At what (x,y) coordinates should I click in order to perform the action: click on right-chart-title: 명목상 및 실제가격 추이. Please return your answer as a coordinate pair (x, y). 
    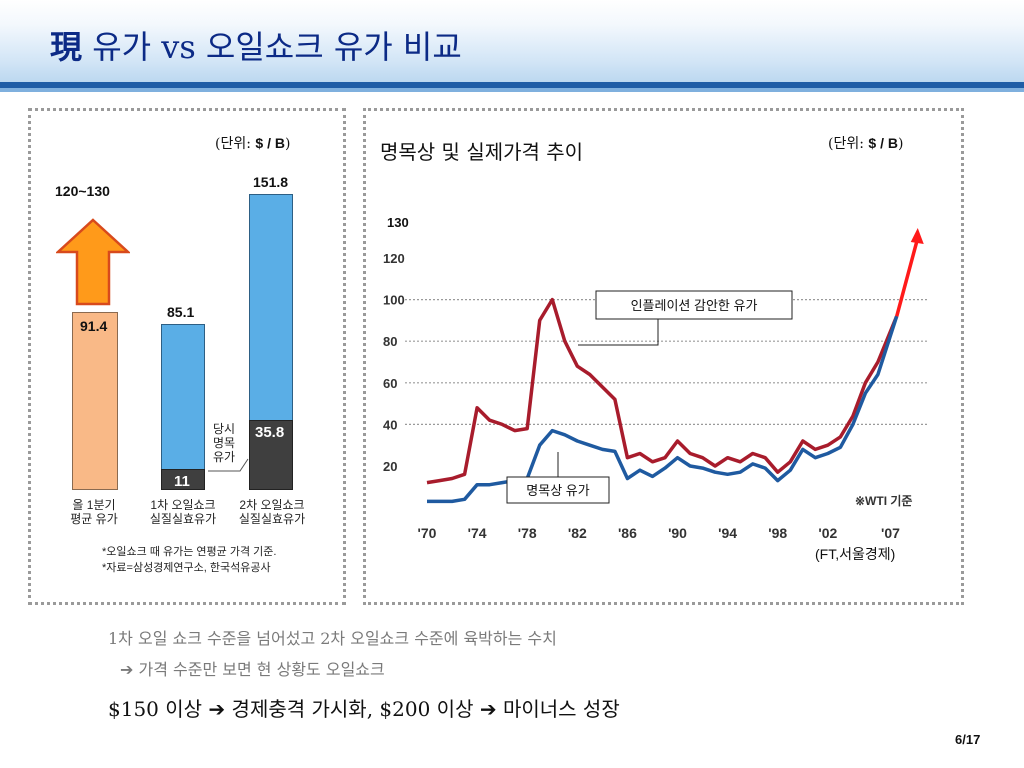
    Looking at the image, I should click on (482, 152).